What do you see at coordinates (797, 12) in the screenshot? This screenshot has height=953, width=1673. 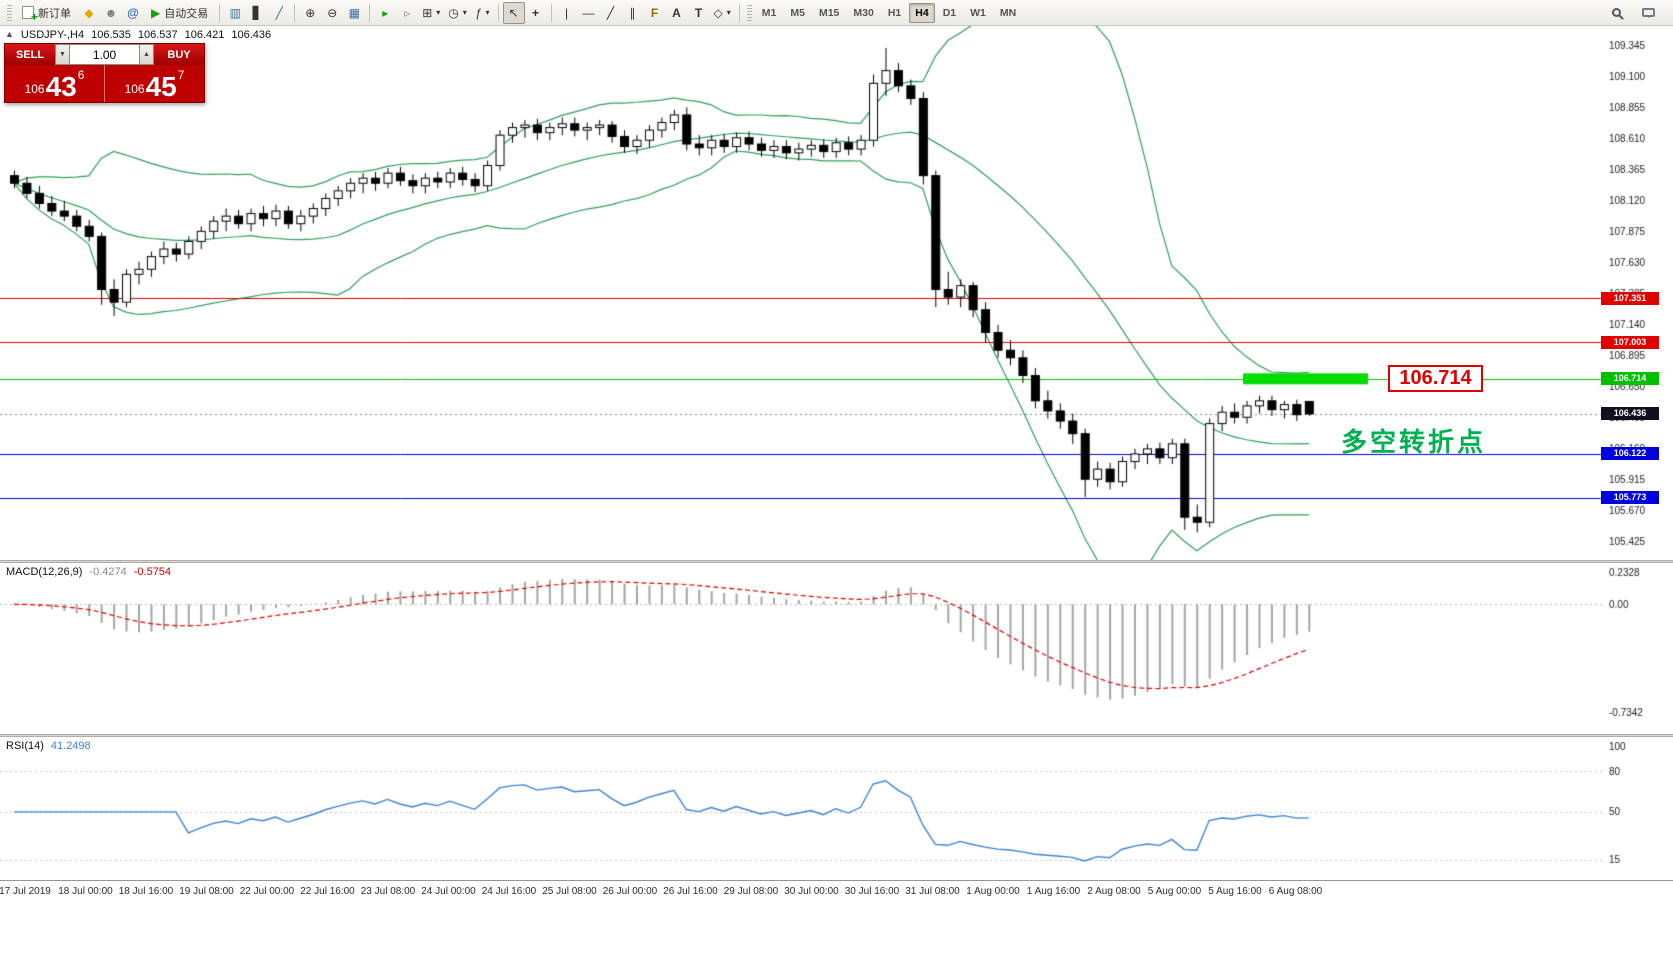 I see `timeframe-button-m5: M5` at bounding box center [797, 12].